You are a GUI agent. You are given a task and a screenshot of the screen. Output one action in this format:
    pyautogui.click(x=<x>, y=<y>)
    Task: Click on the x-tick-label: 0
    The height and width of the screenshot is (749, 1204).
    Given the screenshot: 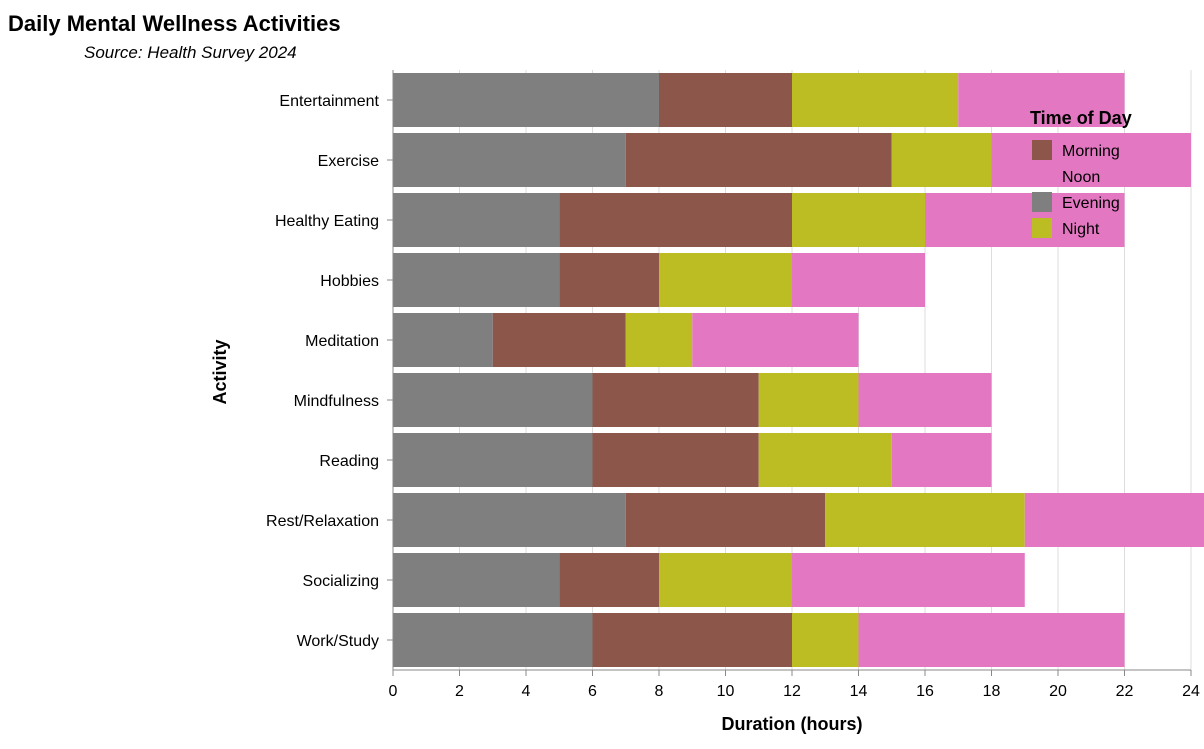 What is the action you would take?
    pyautogui.click(x=393, y=691)
    